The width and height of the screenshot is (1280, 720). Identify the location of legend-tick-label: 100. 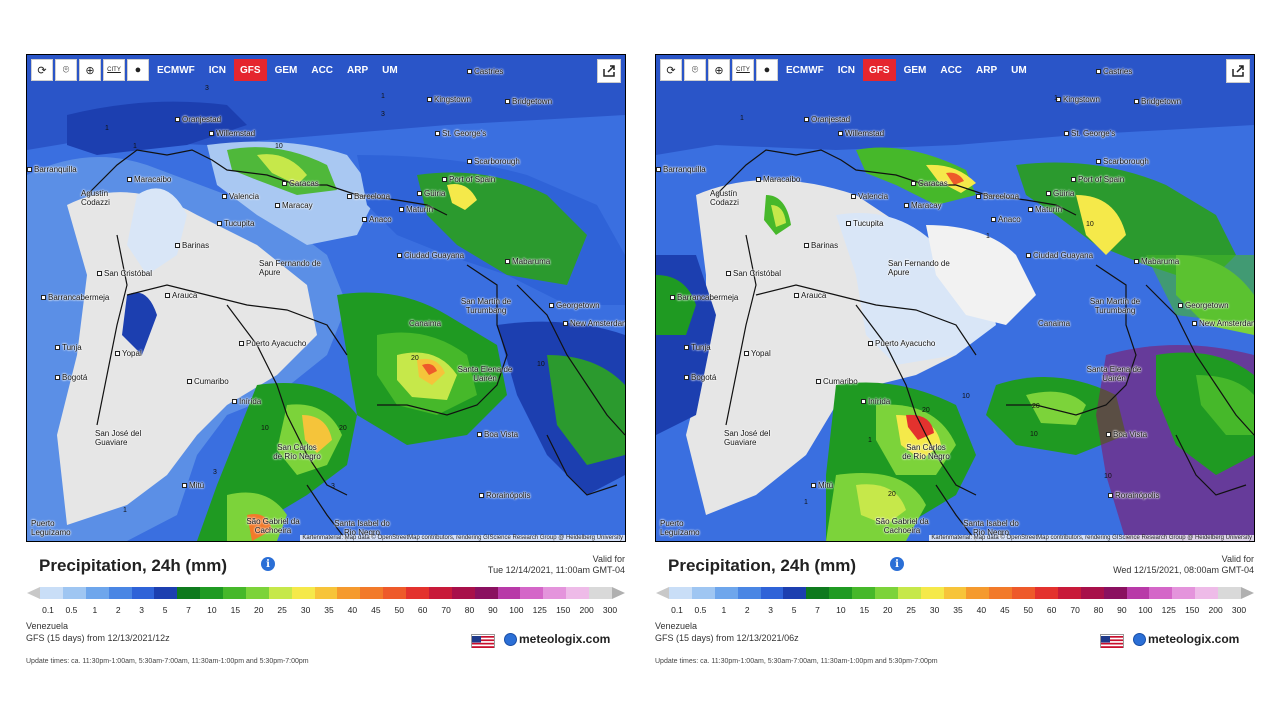
(516, 610).